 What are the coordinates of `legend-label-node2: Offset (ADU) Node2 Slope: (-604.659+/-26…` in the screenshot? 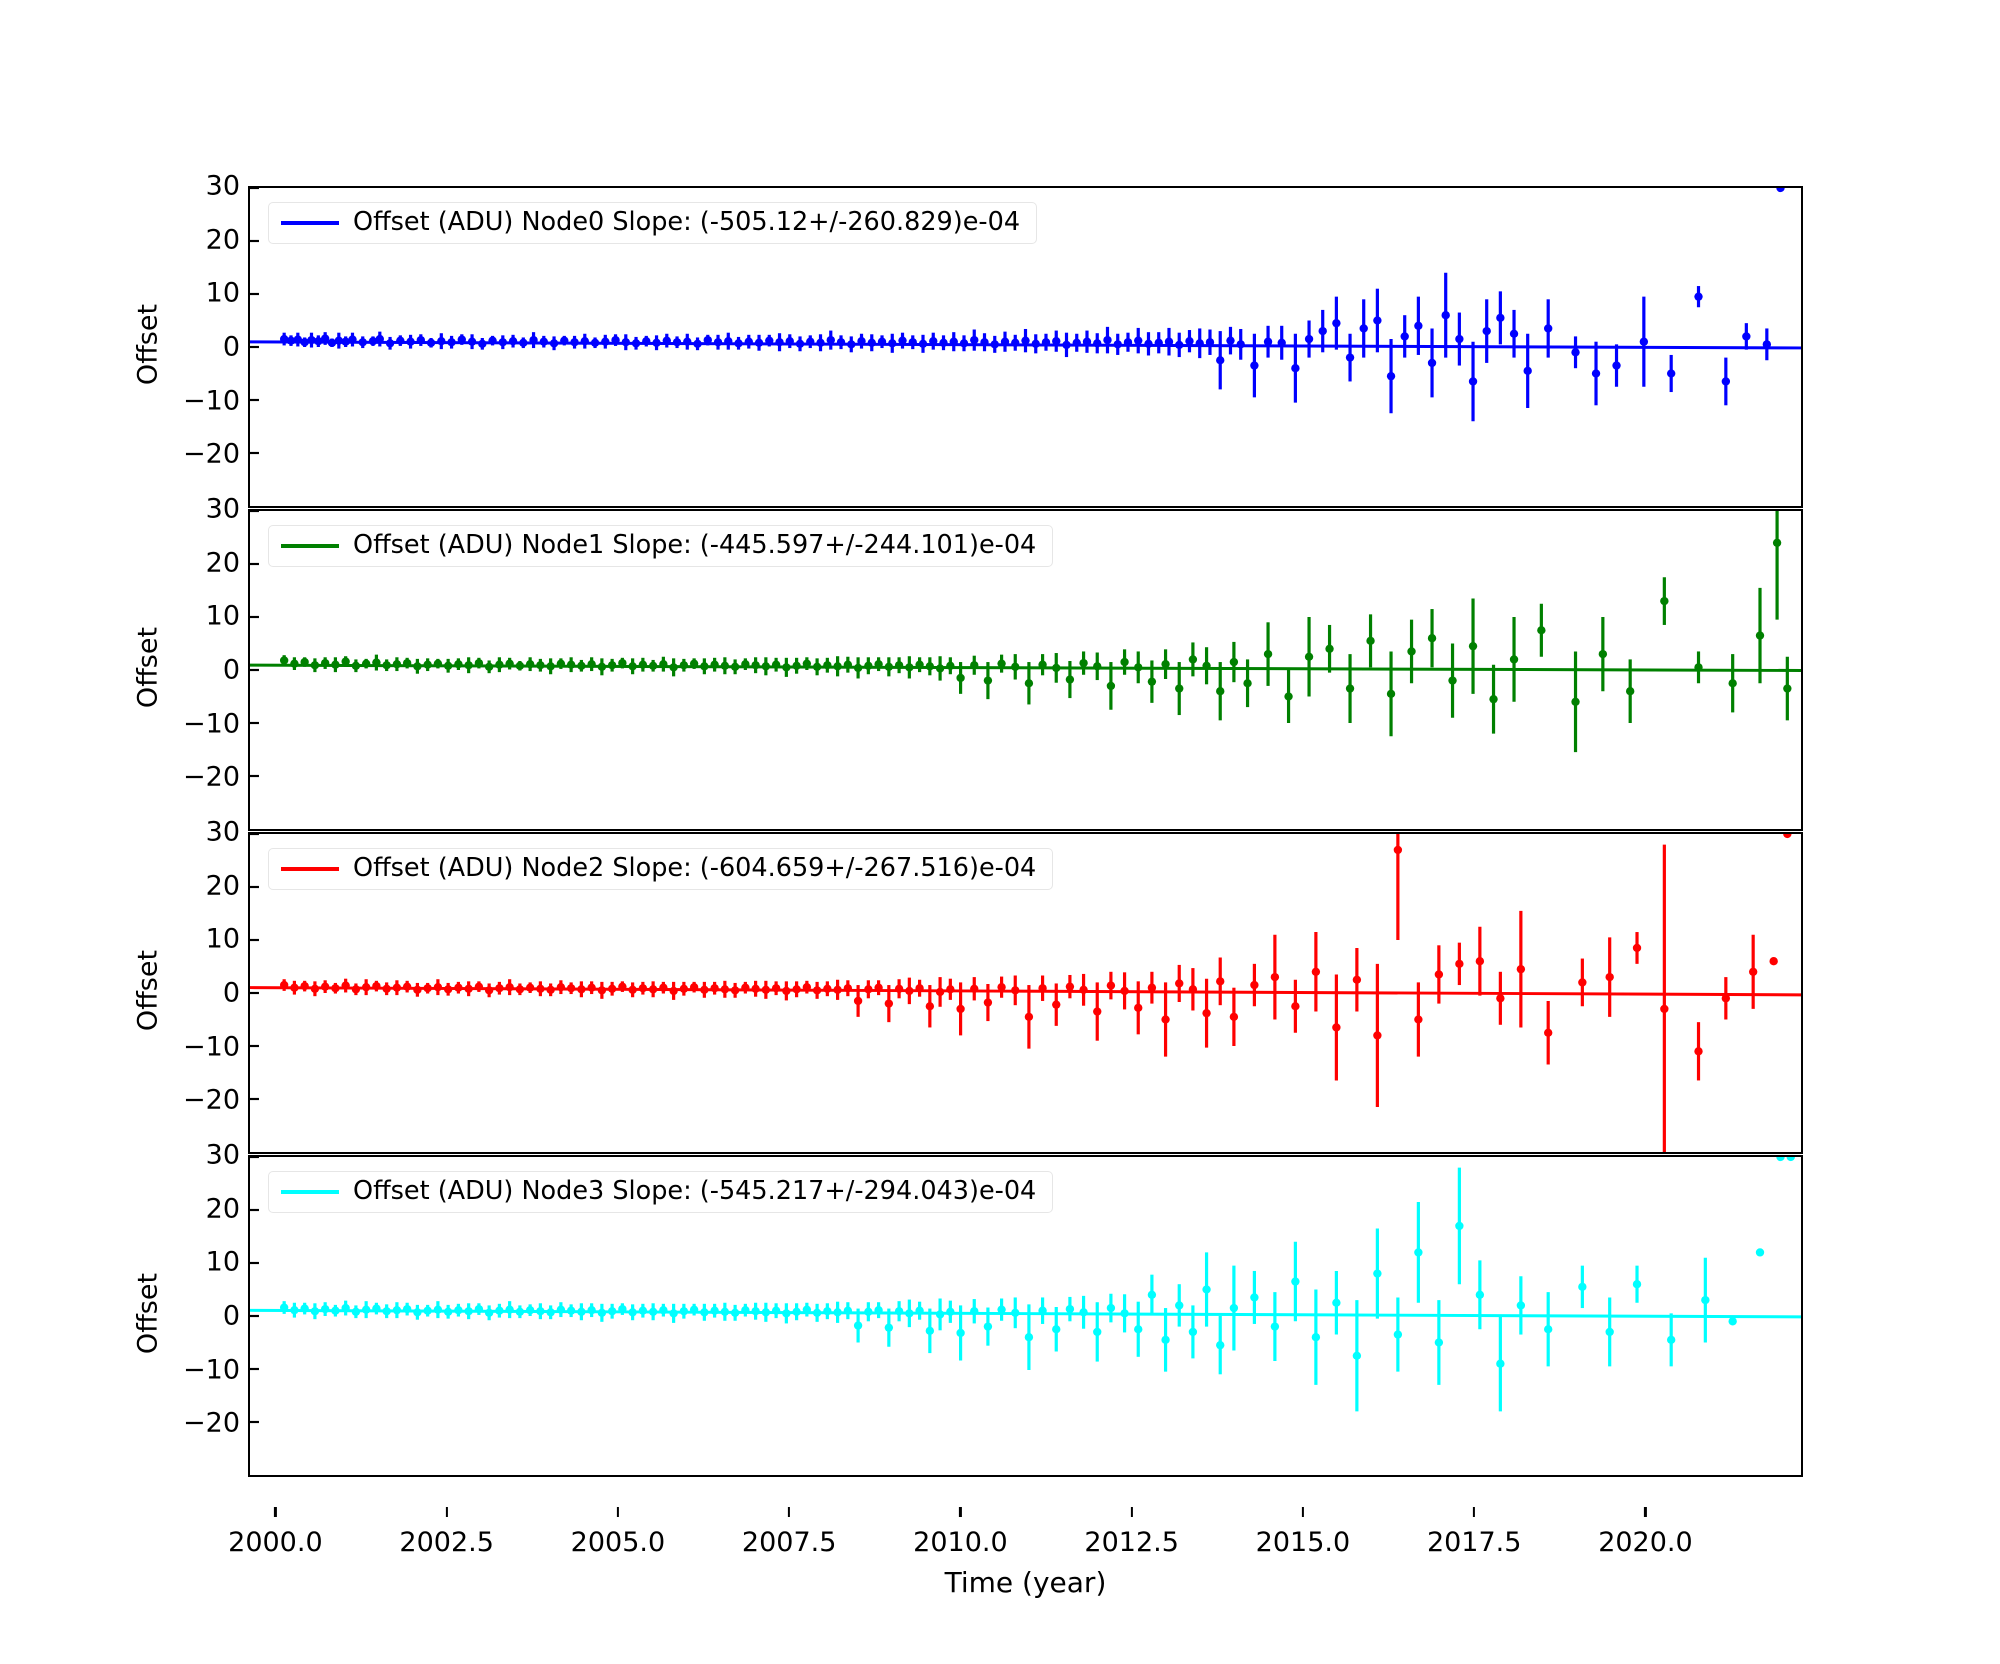 It's located at (695, 868).